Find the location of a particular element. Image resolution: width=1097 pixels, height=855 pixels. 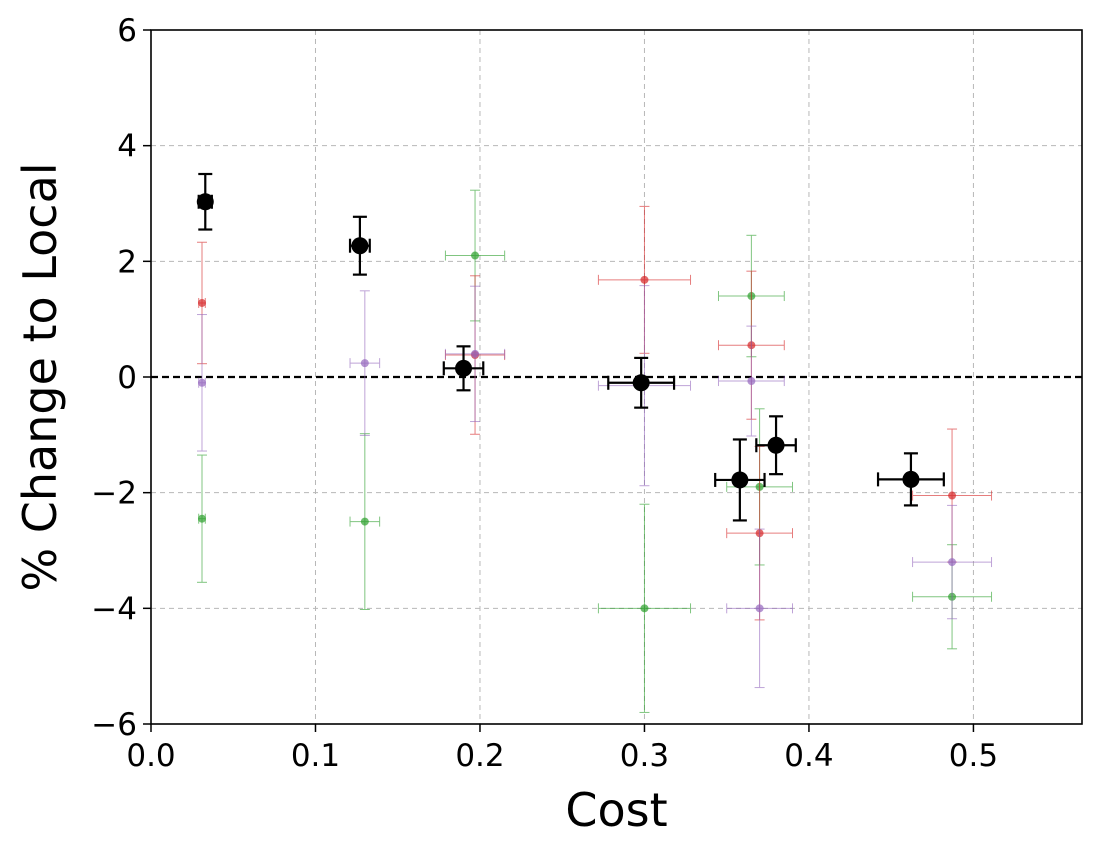

y-axis-title: % Change to Local is located at coordinates (40, 376).